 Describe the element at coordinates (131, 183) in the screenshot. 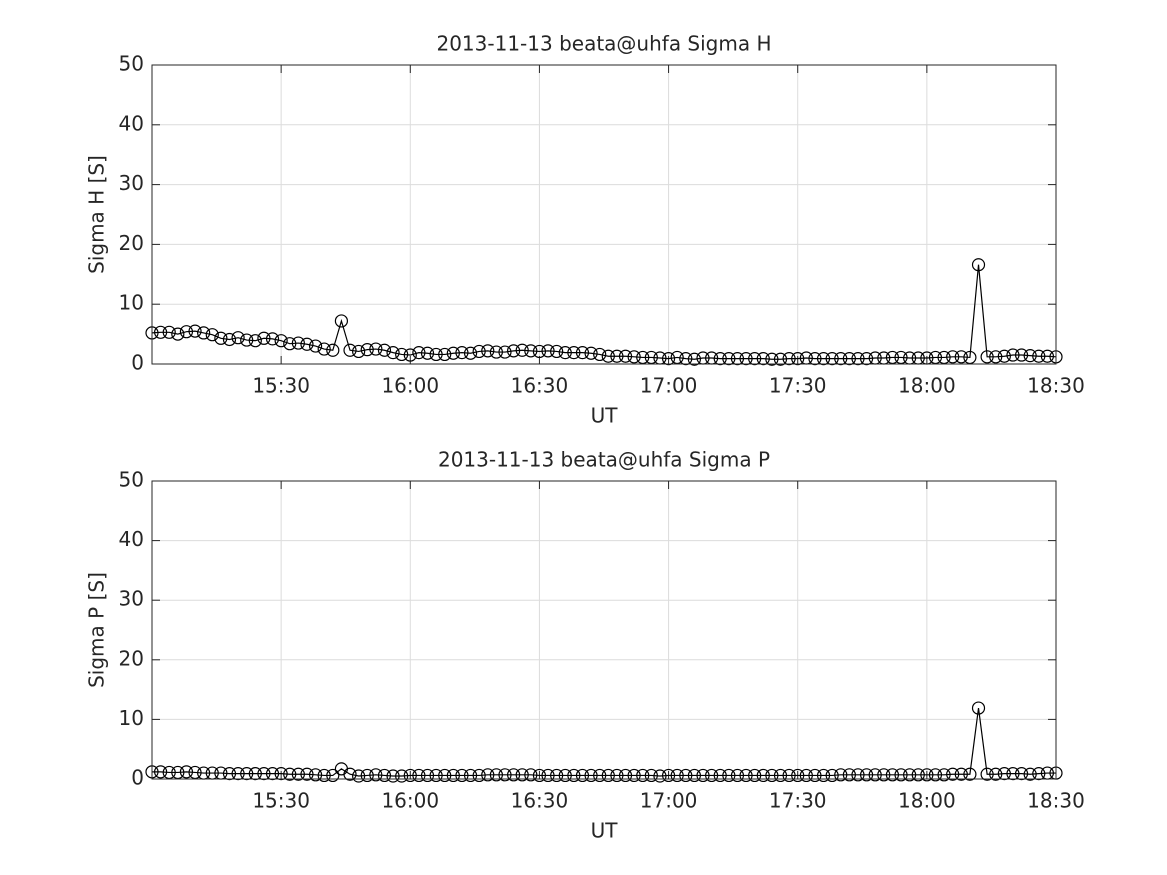

I see `y-tick-label: 30` at that location.